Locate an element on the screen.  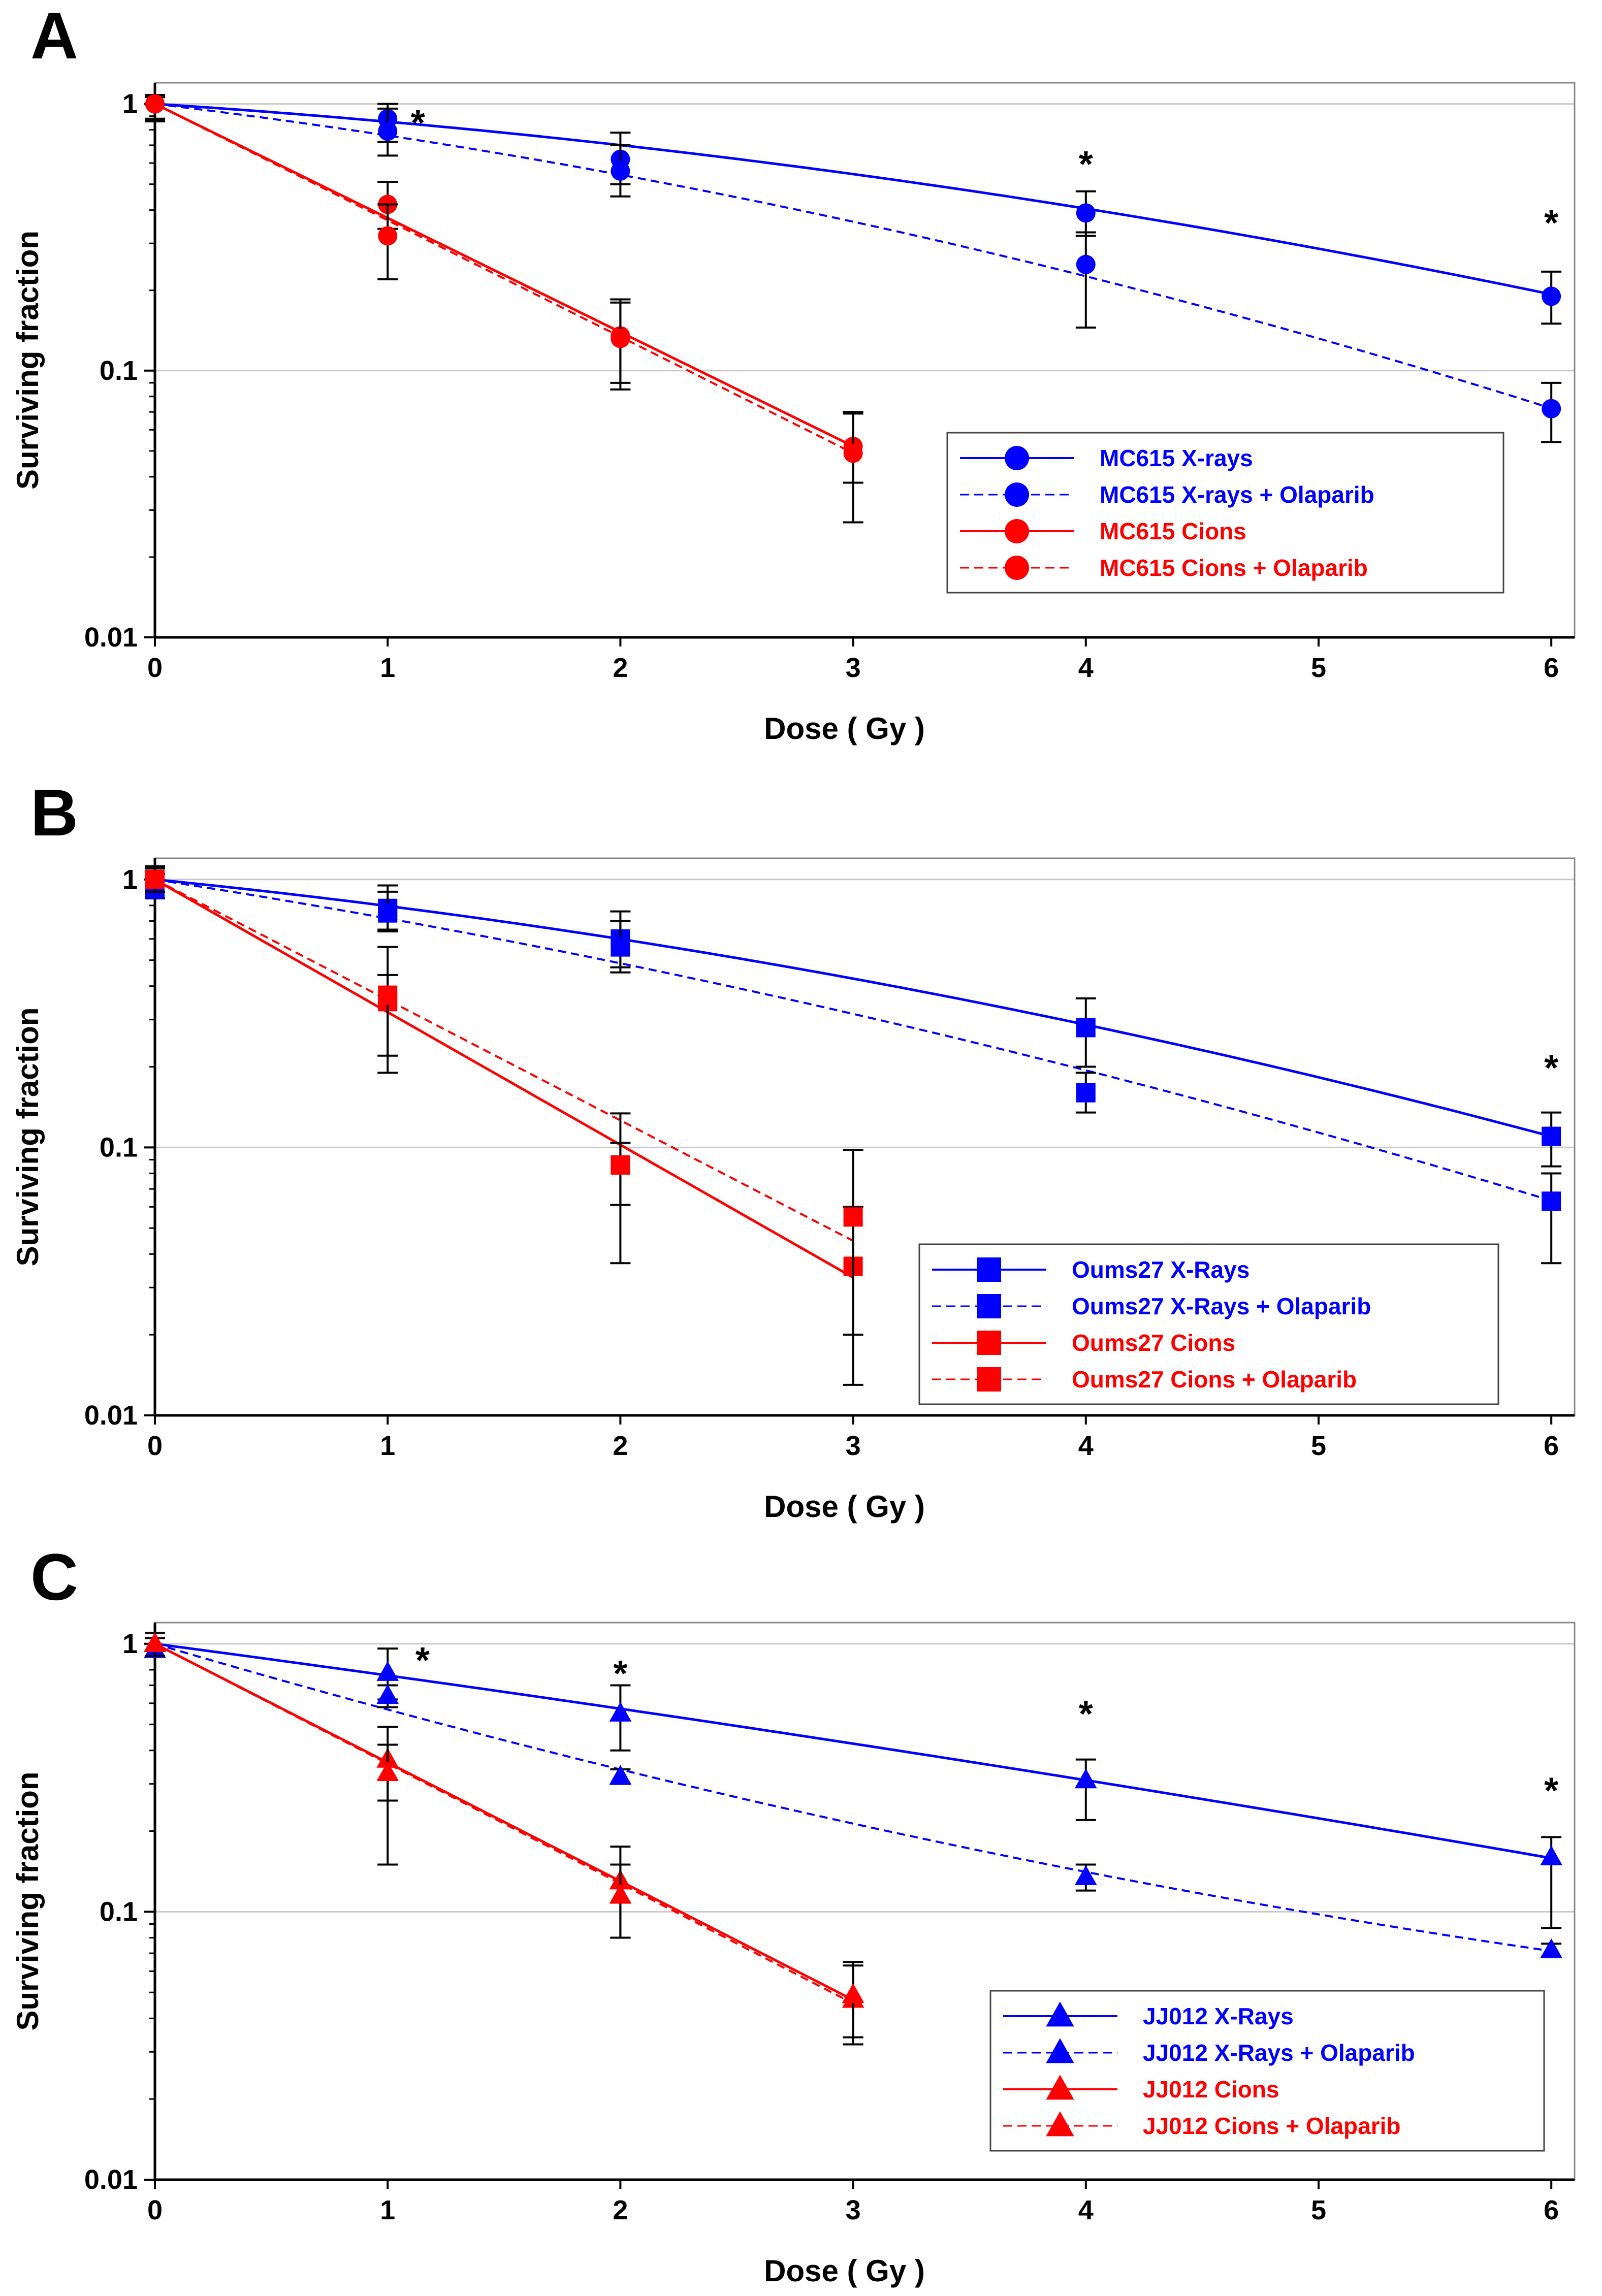
legend-label: JJ012 X-Rays + Olaparib is located at coordinates (1279, 2053).